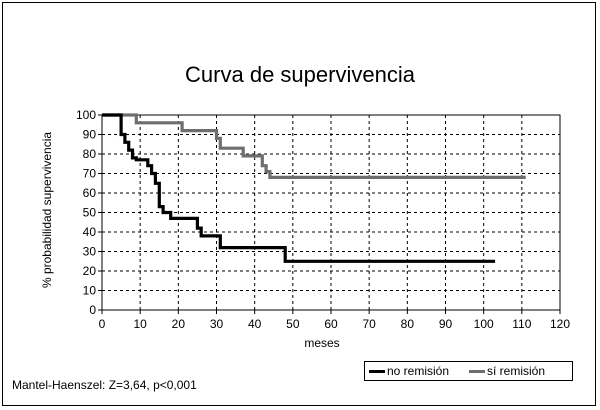 The height and width of the screenshot is (410, 600). Describe the element at coordinates (408, 324) in the screenshot. I see `x-tick-label: 80` at that location.